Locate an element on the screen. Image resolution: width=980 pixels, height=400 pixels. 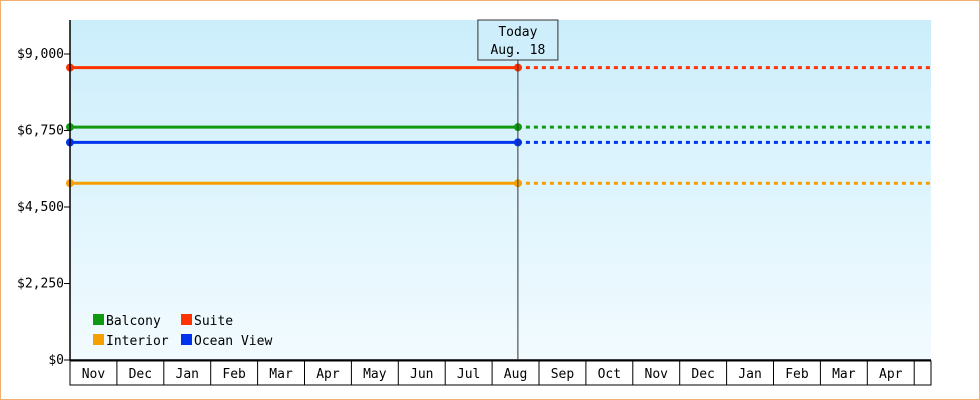
x-tick-label: Aug is located at coordinates (515, 374).